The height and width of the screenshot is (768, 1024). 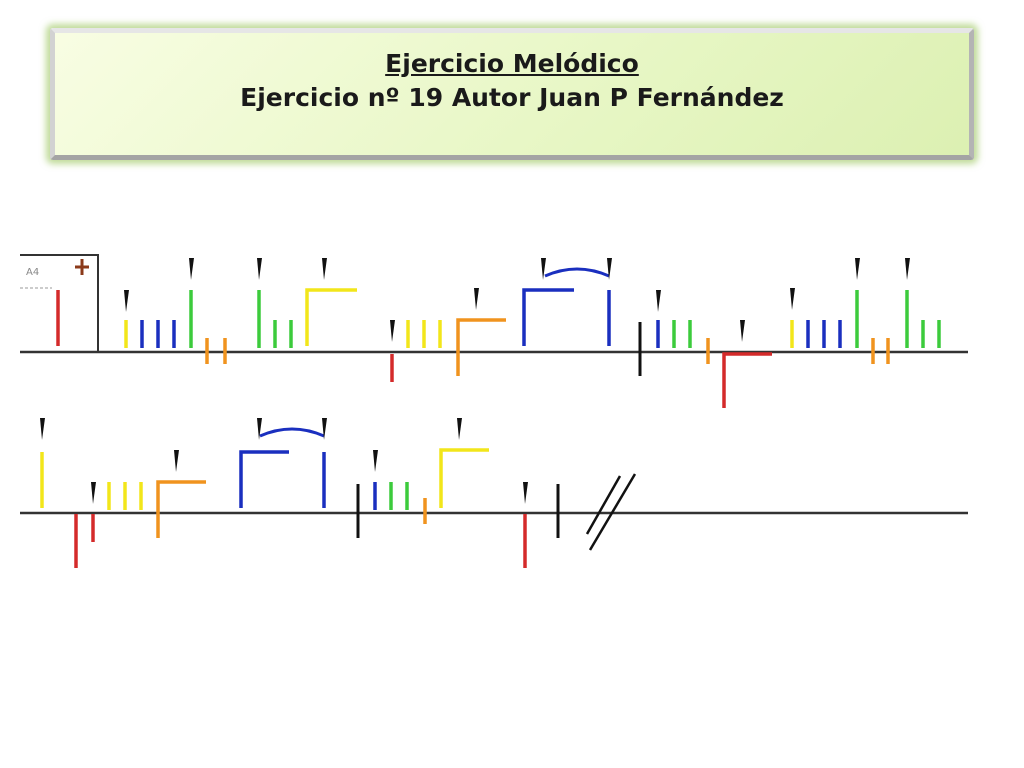 I want to click on plus-icon, so click(x=82, y=267).